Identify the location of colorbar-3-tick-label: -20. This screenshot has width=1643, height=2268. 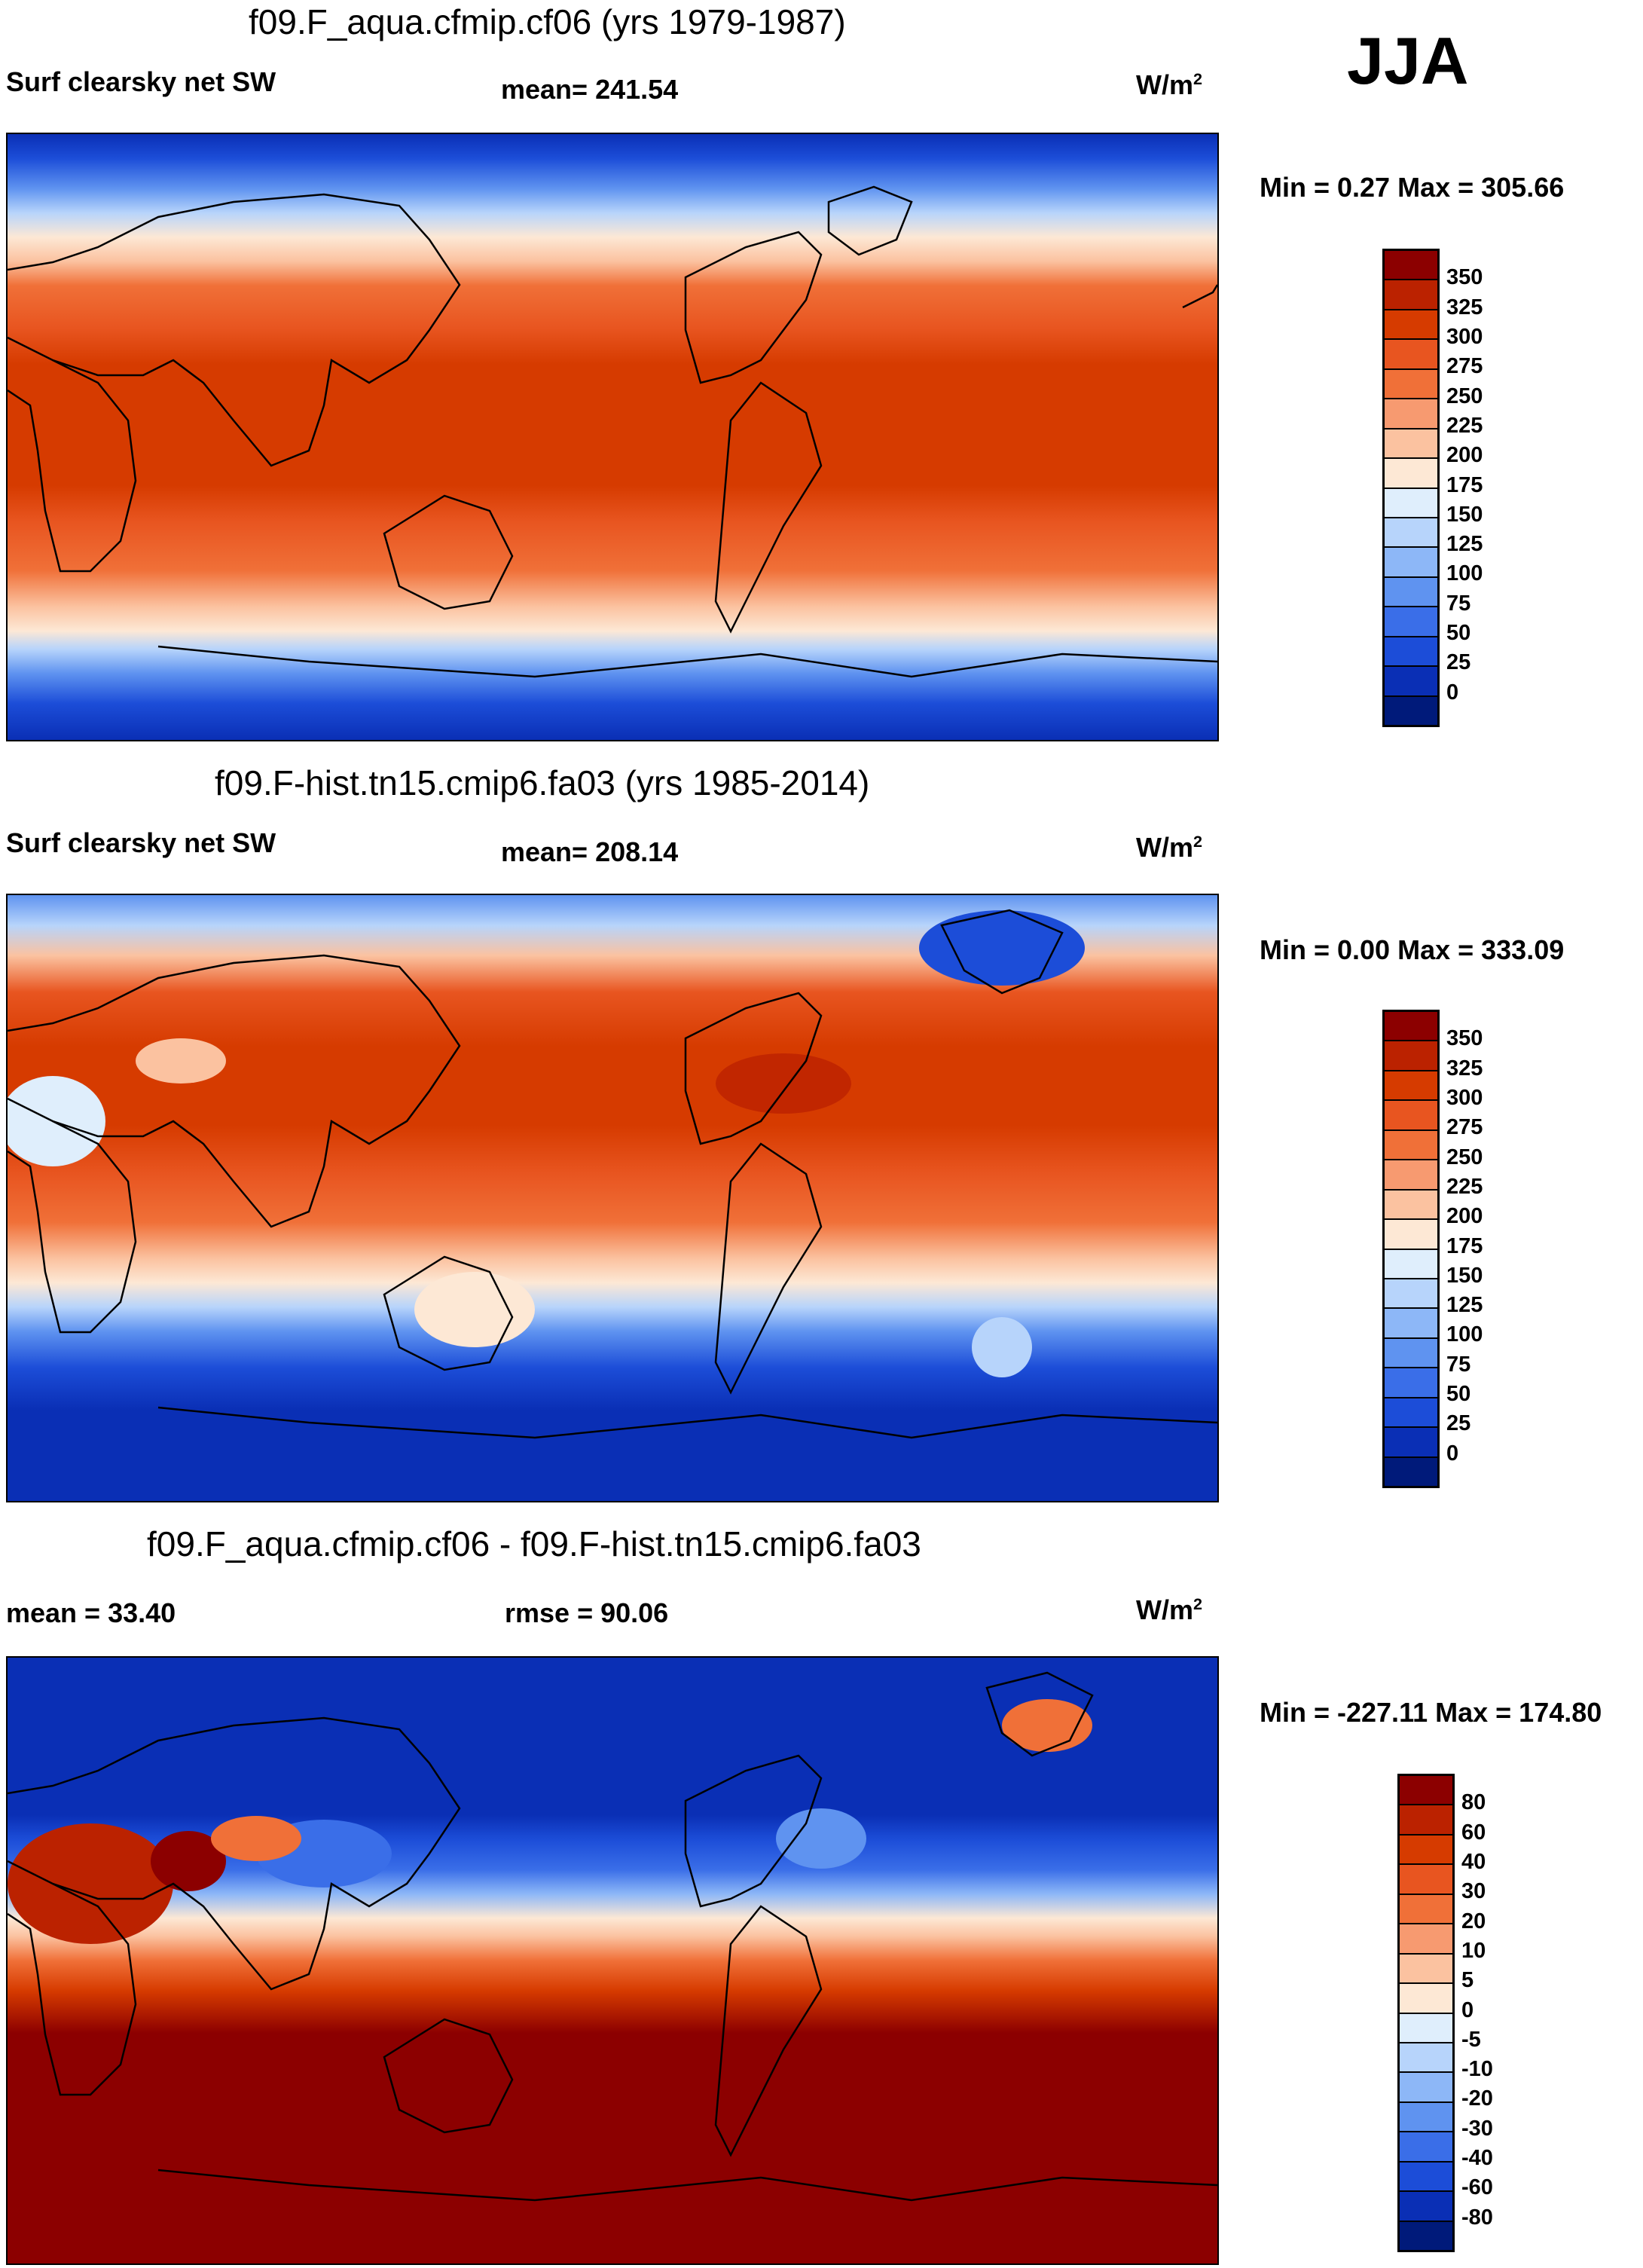
(1477, 2098).